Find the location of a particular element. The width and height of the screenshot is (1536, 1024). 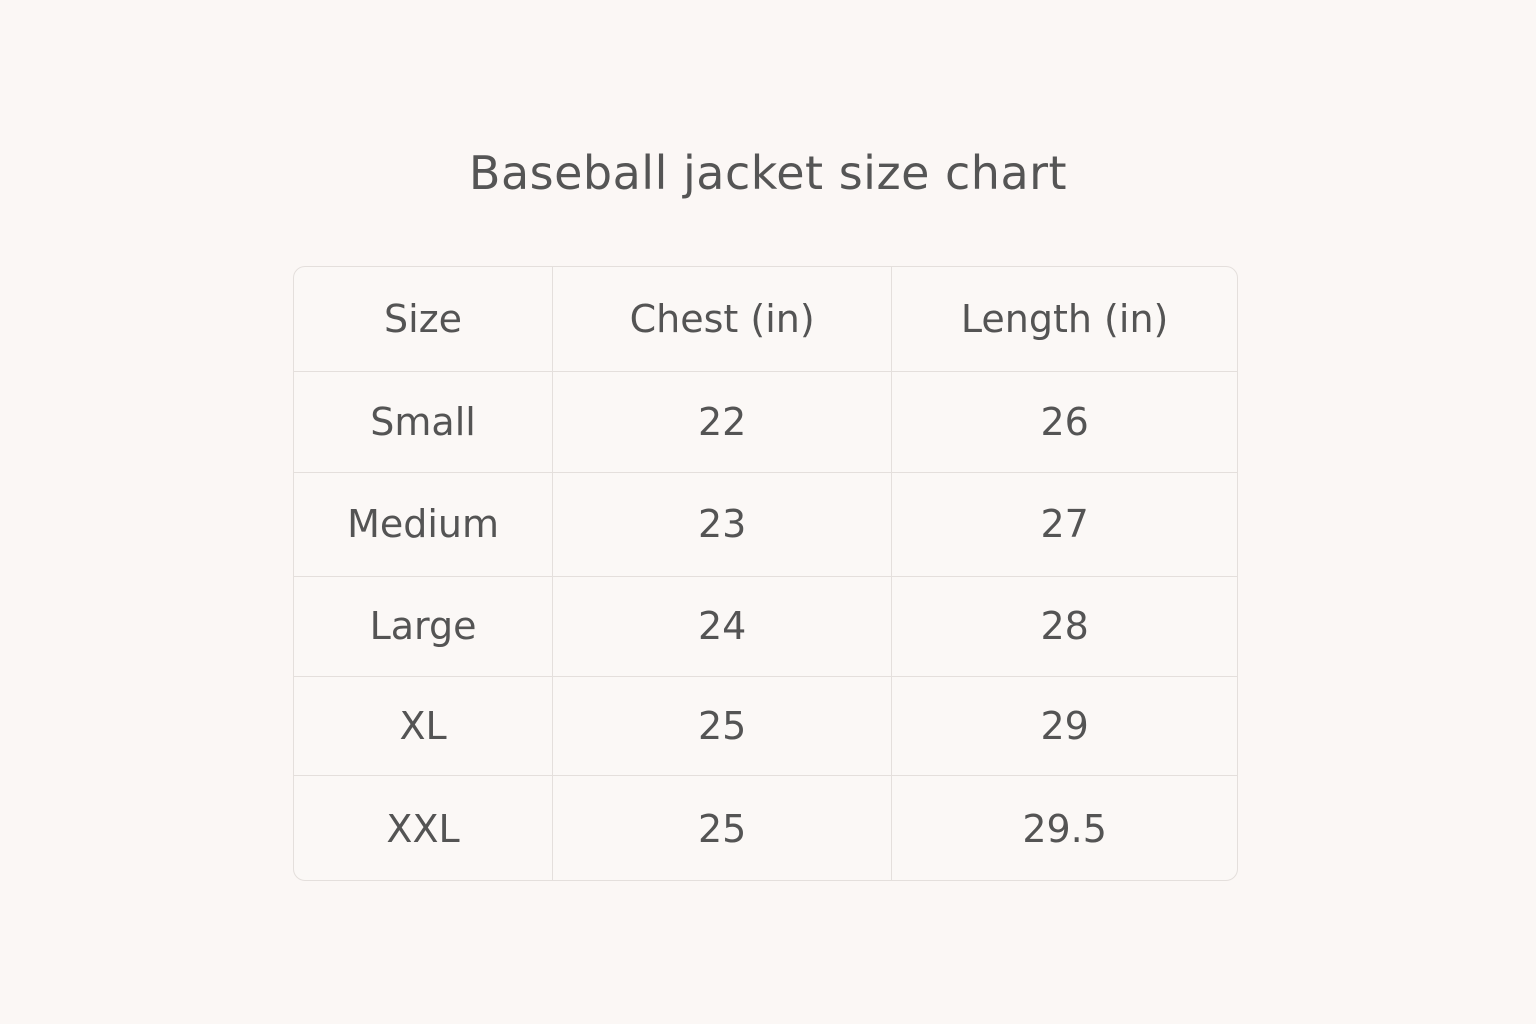

table-row: XL 25 29 is located at coordinates (765, 725).